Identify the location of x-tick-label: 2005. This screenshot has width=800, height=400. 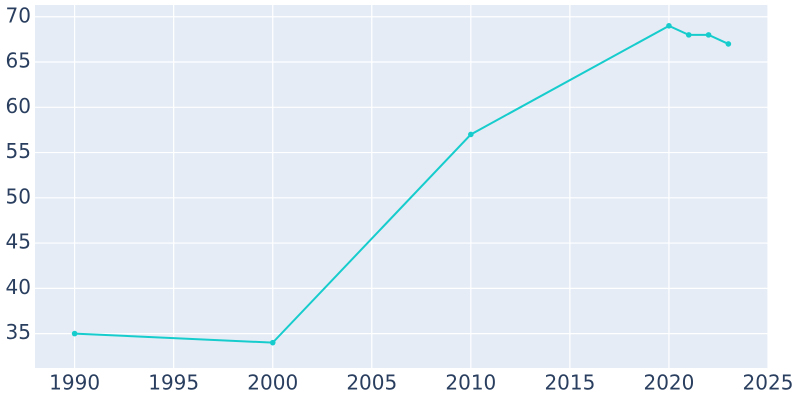
(371, 383).